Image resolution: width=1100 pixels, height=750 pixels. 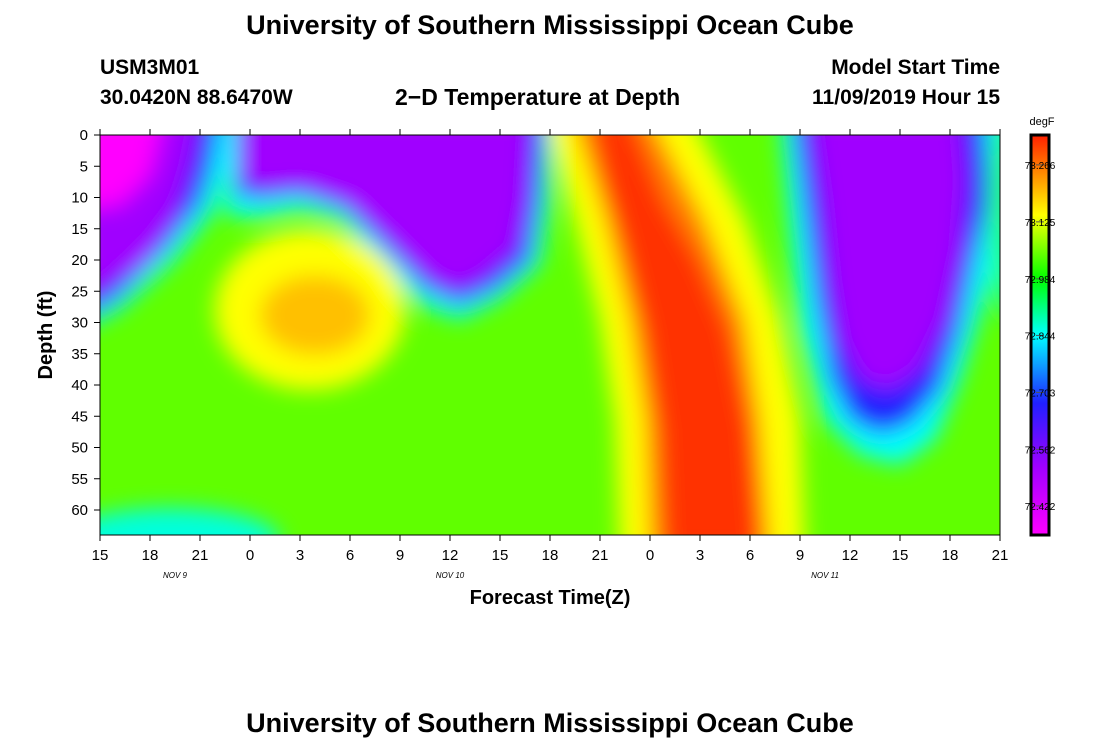 I want to click on colorbar-units: degF, so click(x=1041, y=122).